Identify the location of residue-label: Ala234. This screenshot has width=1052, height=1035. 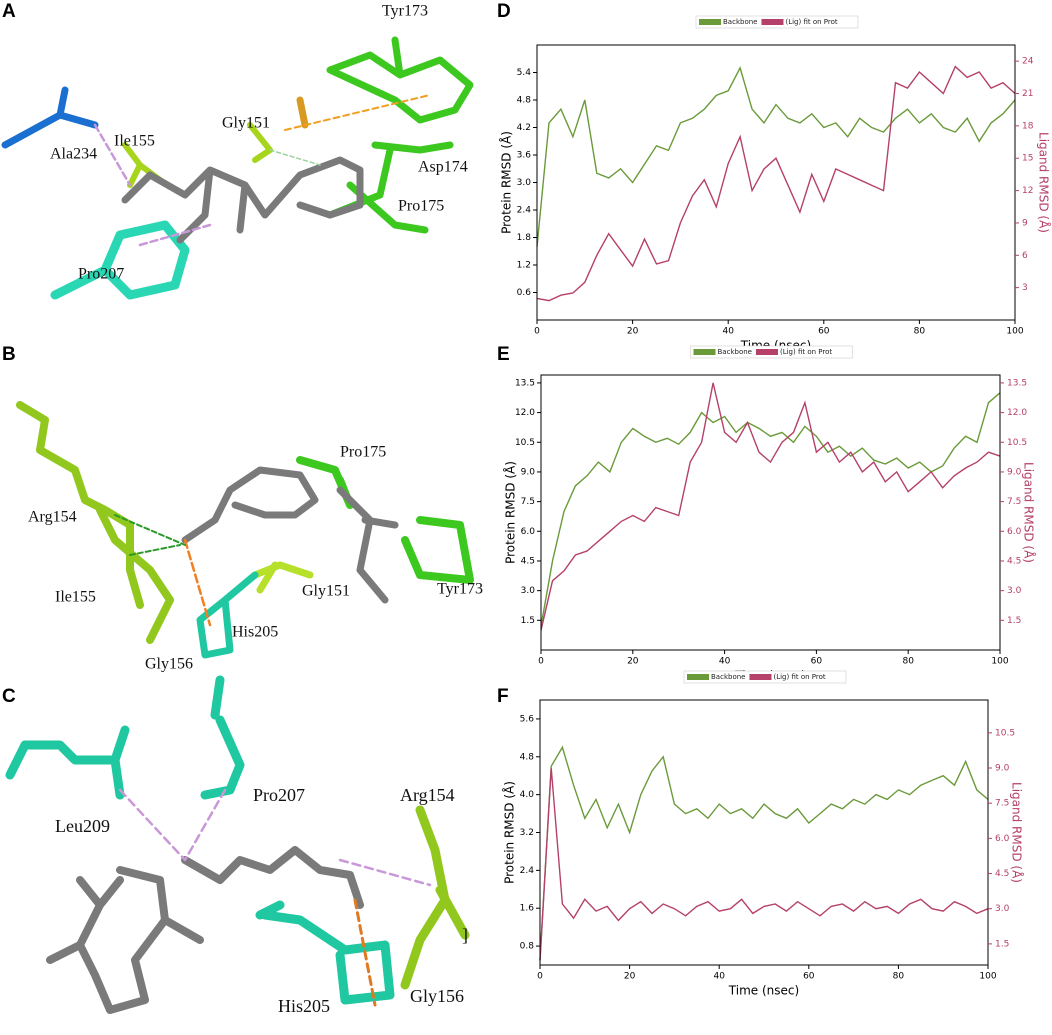
(73, 154).